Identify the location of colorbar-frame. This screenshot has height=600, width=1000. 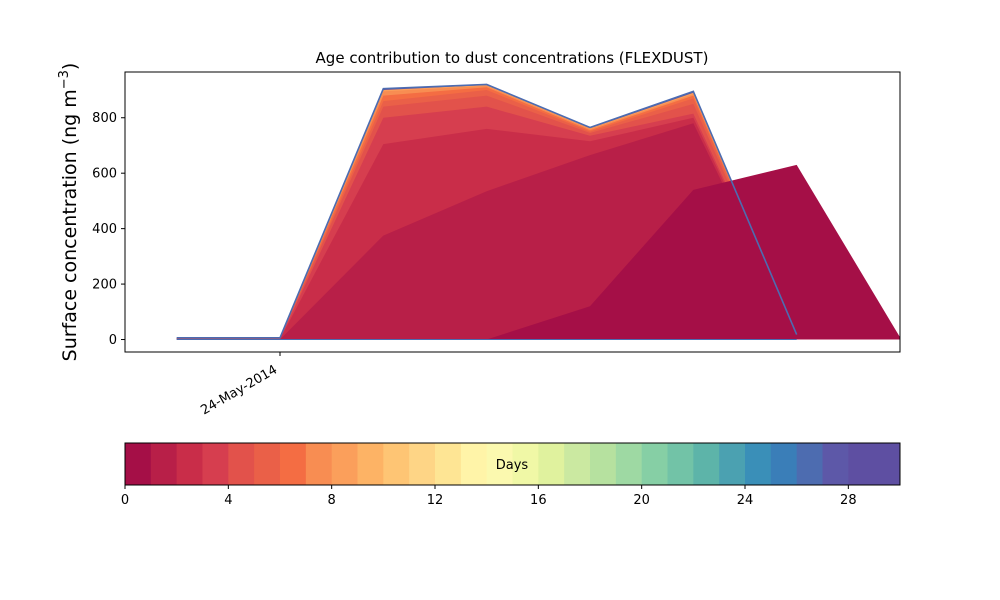
(512, 464).